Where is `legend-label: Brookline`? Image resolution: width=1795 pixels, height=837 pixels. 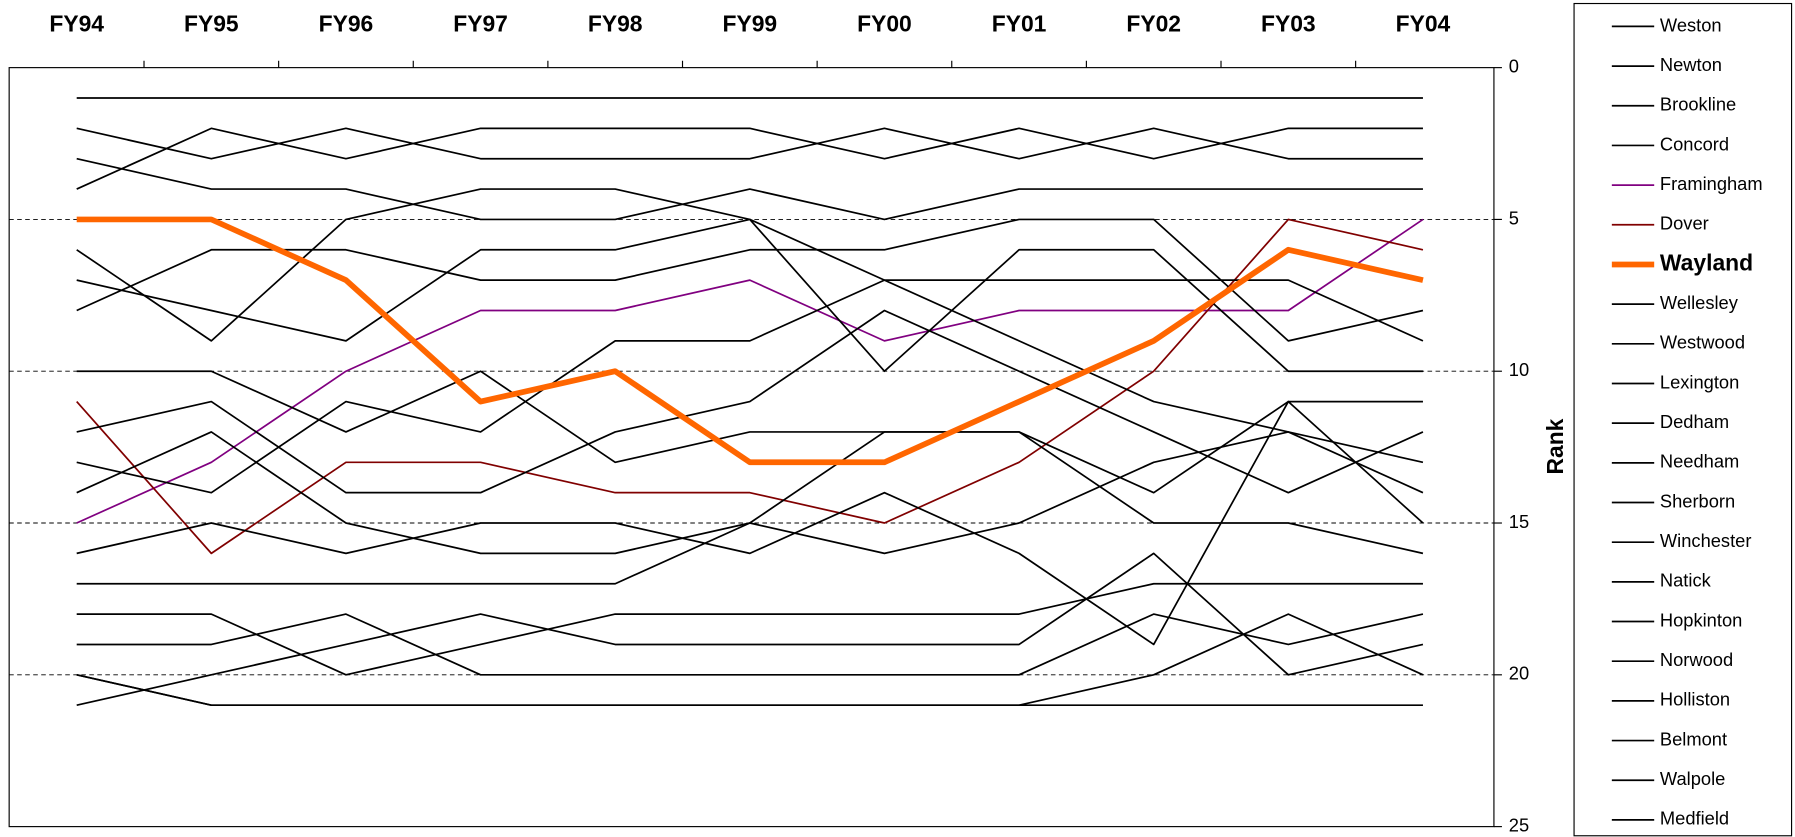
legend-label: Brookline is located at coordinates (1698, 104).